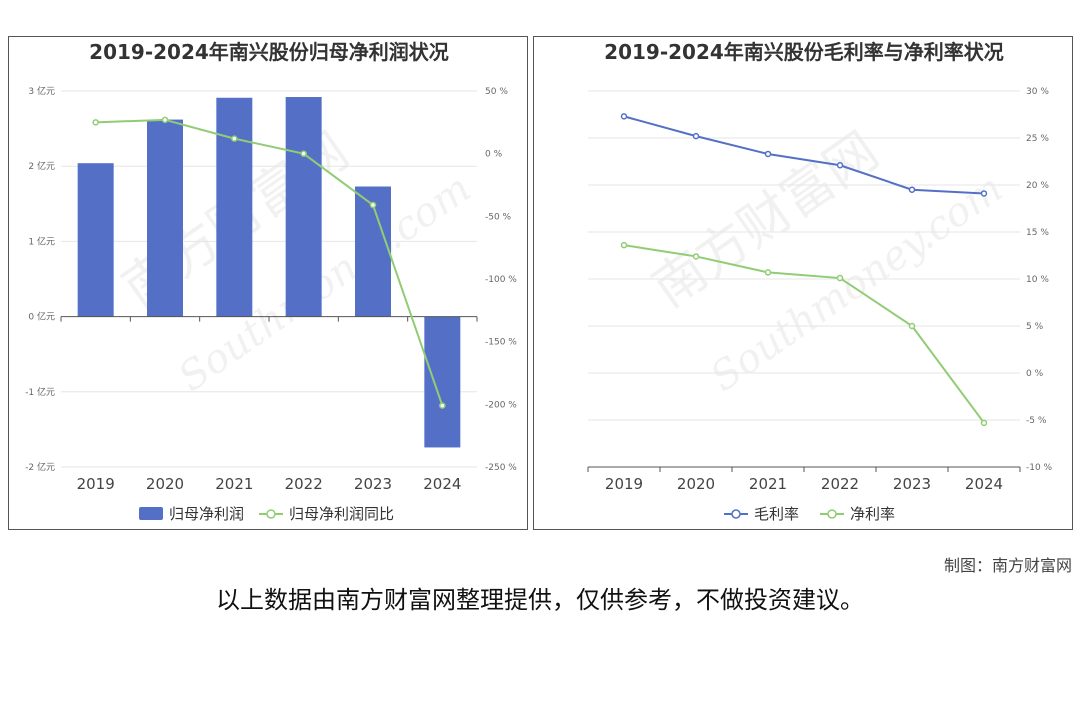 The image size is (1080, 720). Describe the element at coordinates (41, 166) in the screenshot. I see `y-left-tick: 2 亿元` at that location.